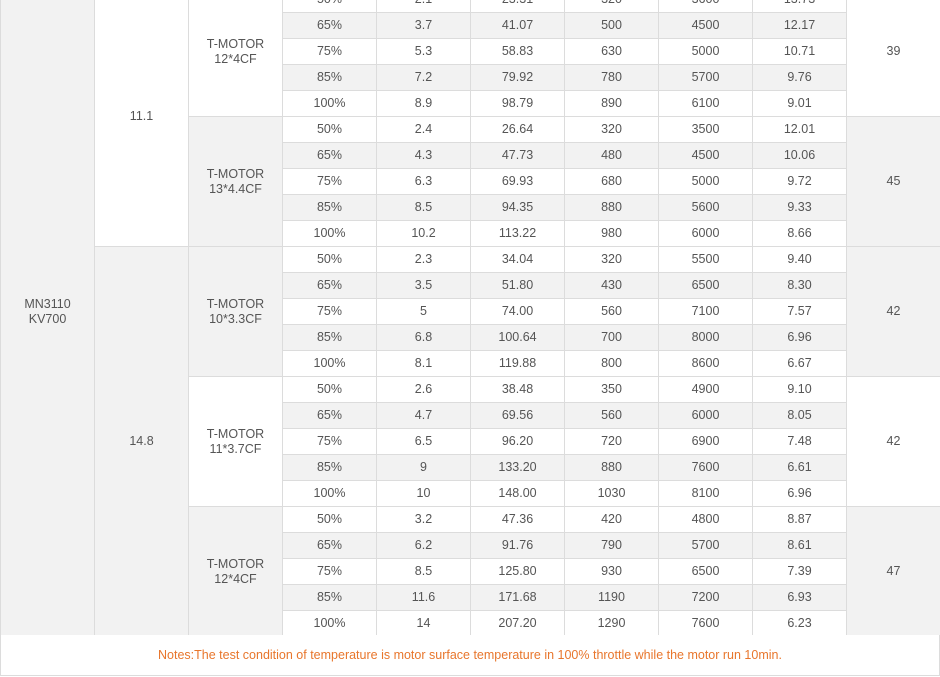 The width and height of the screenshot is (940, 677). Describe the element at coordinates (799, 363) in the screenshot. I see `efficiency-cell: 6.67` at that location.